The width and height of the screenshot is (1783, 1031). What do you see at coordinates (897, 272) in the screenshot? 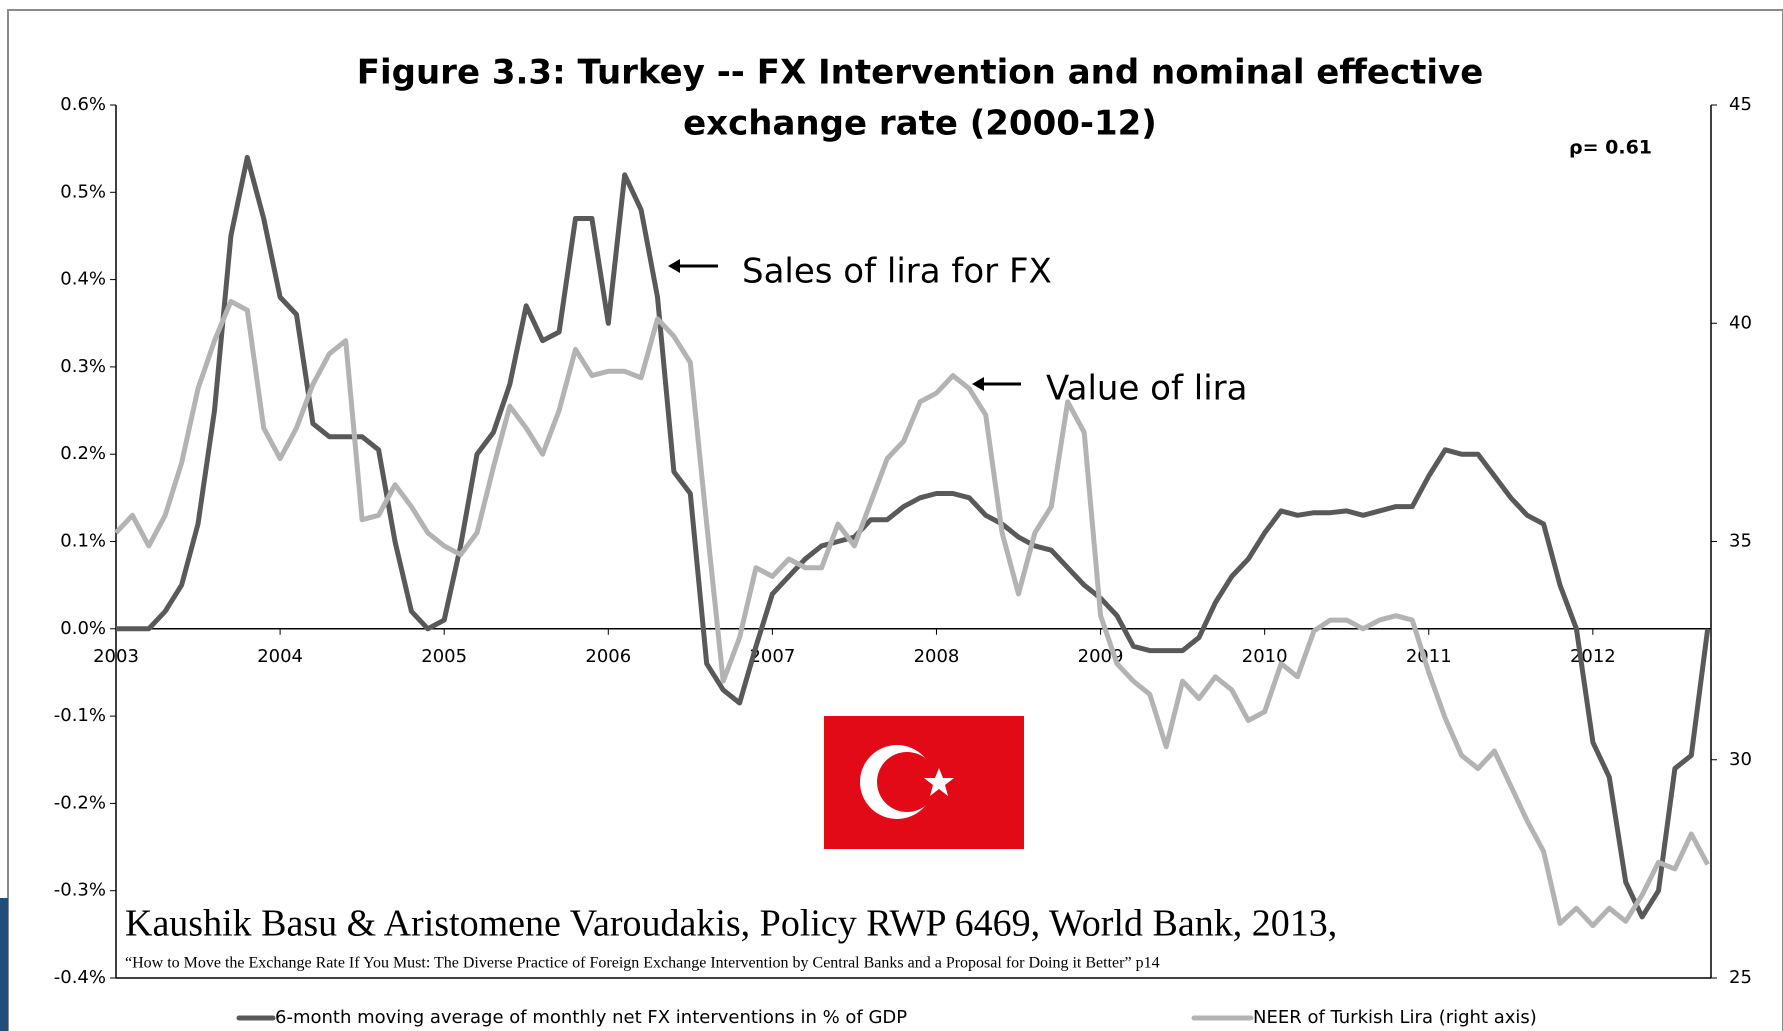
I see `annotation: Sales of lira for FX` at bounding box center [897, 272].